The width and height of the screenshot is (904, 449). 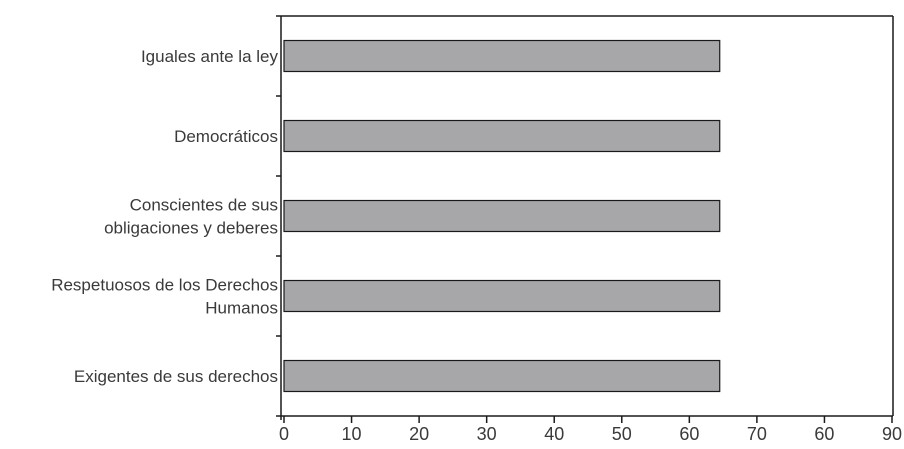 I want to click on y-category-label-line: Iguales ante la ley, so click(x=210, y=56).